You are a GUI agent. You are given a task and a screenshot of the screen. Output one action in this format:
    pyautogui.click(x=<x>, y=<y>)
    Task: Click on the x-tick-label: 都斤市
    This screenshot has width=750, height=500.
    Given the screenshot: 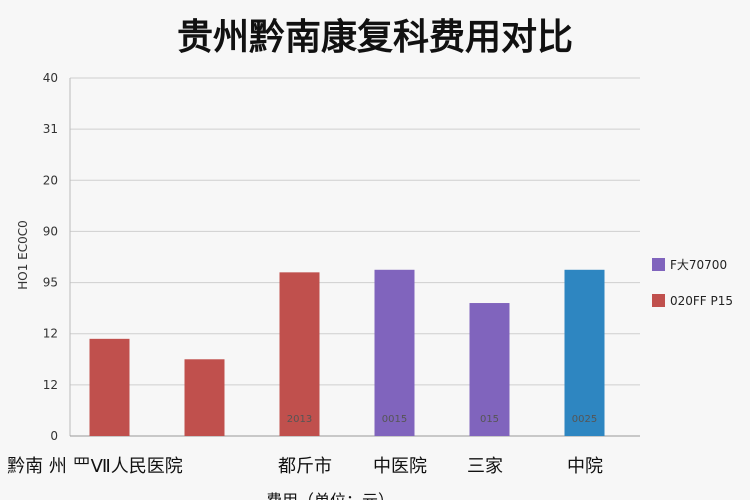 What is the action you would take?
    pyautogui.click(x=305, y=466)
    